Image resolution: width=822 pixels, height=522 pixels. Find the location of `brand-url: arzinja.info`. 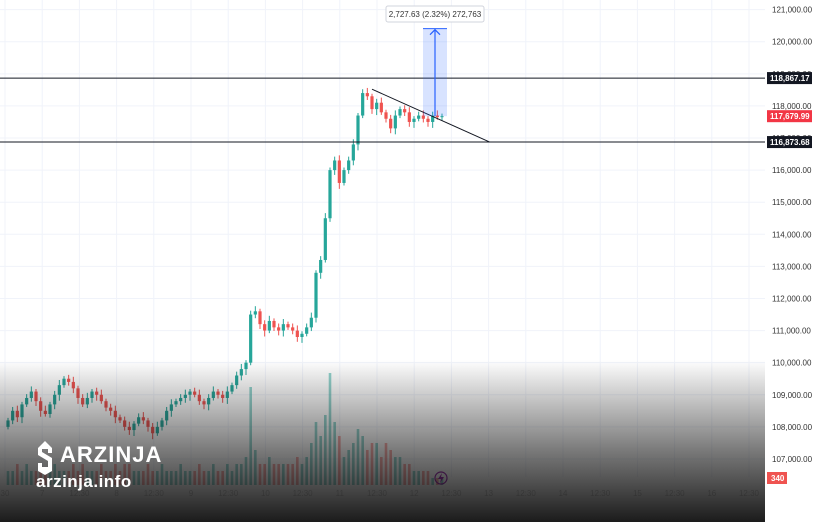

brand-url: arzinja.info is located at coordinates (84, 481).